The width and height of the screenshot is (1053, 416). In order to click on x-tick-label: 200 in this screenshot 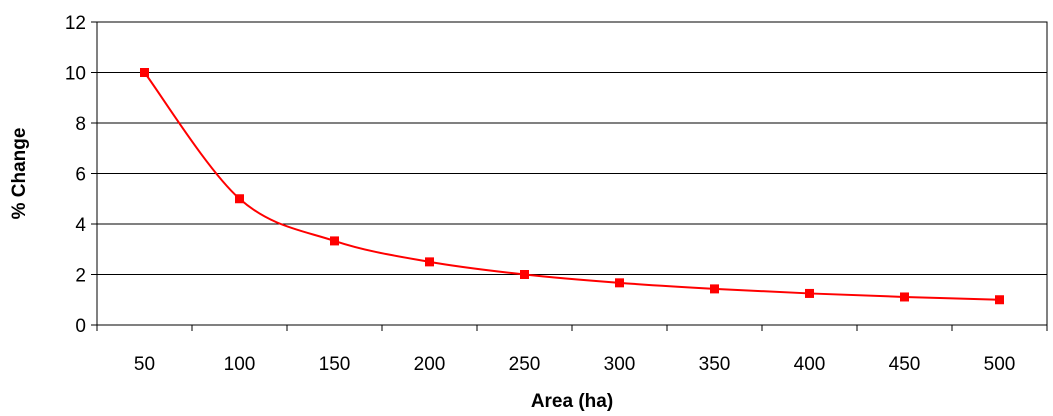, I will do `click(430, 364)`.